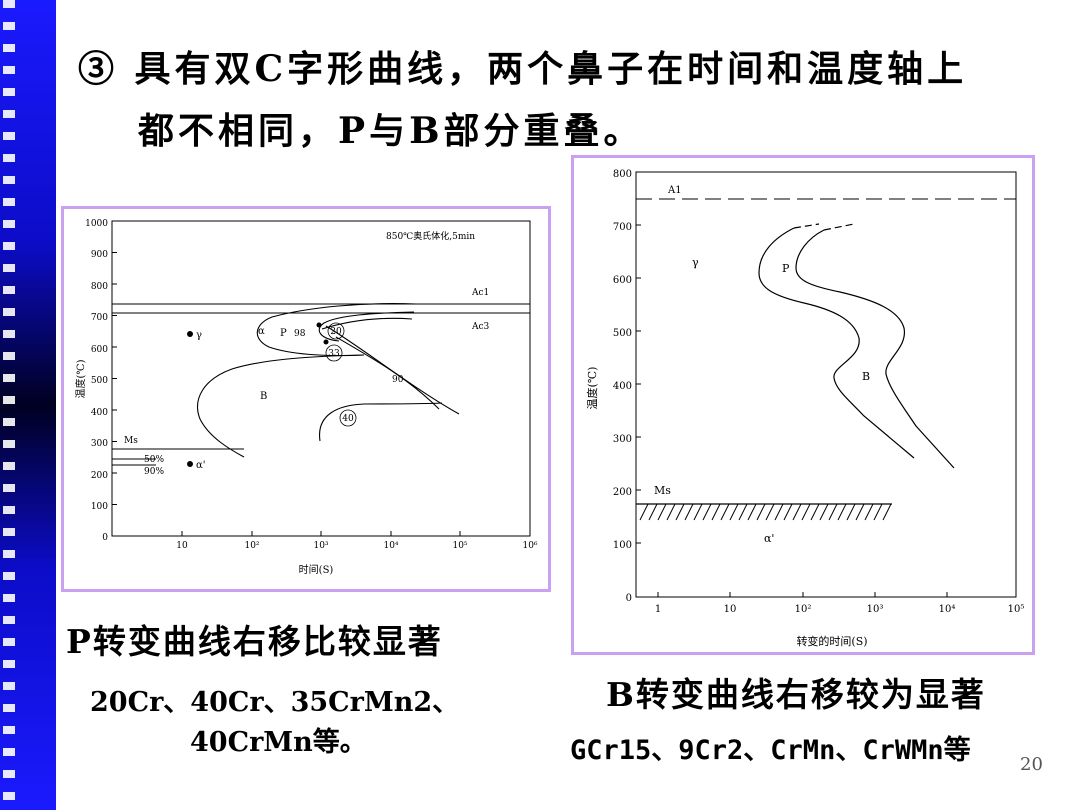 This screenshot has width=1080, height=810. I want to click on left-steel-list-line-1: 20Cr、40Cr、35CrMn2、, so click(275, 702).